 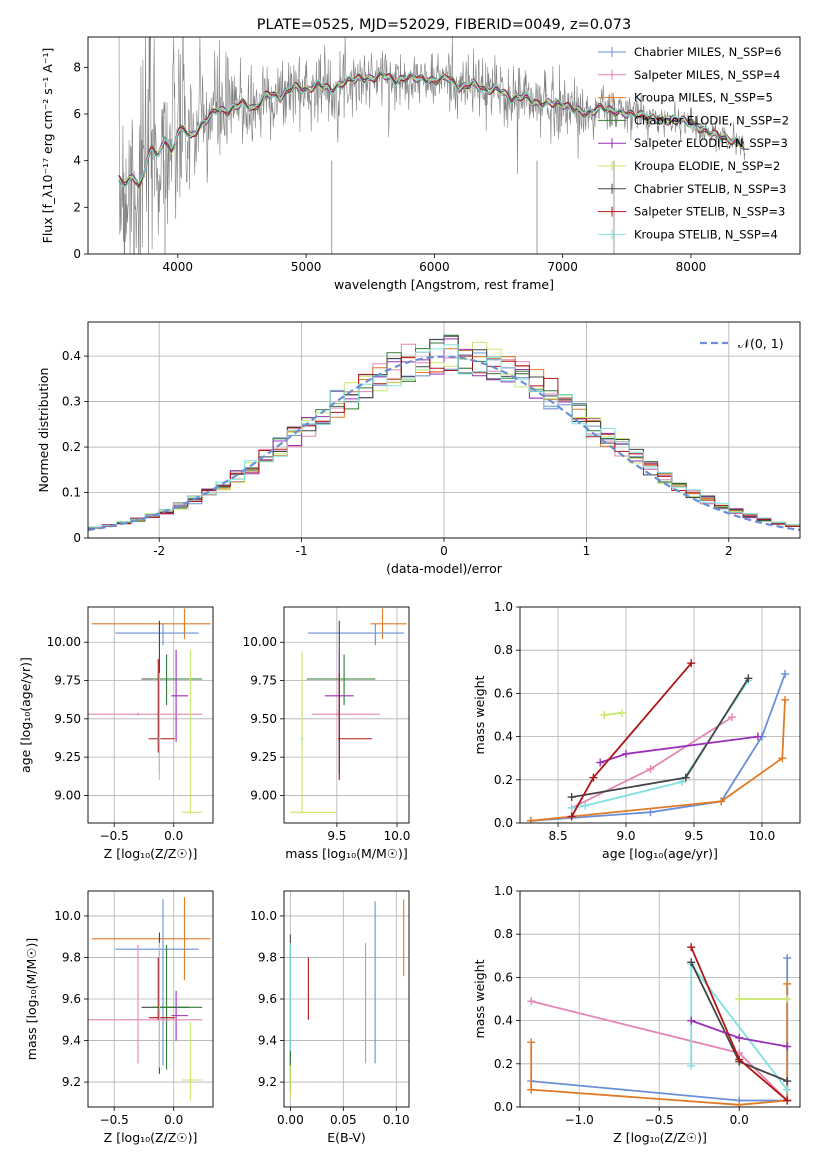 What do you see at coordinates (67, 916) in the screenshot?
I see `y-tick-label: 10.0` at bounding box center [67, 916].